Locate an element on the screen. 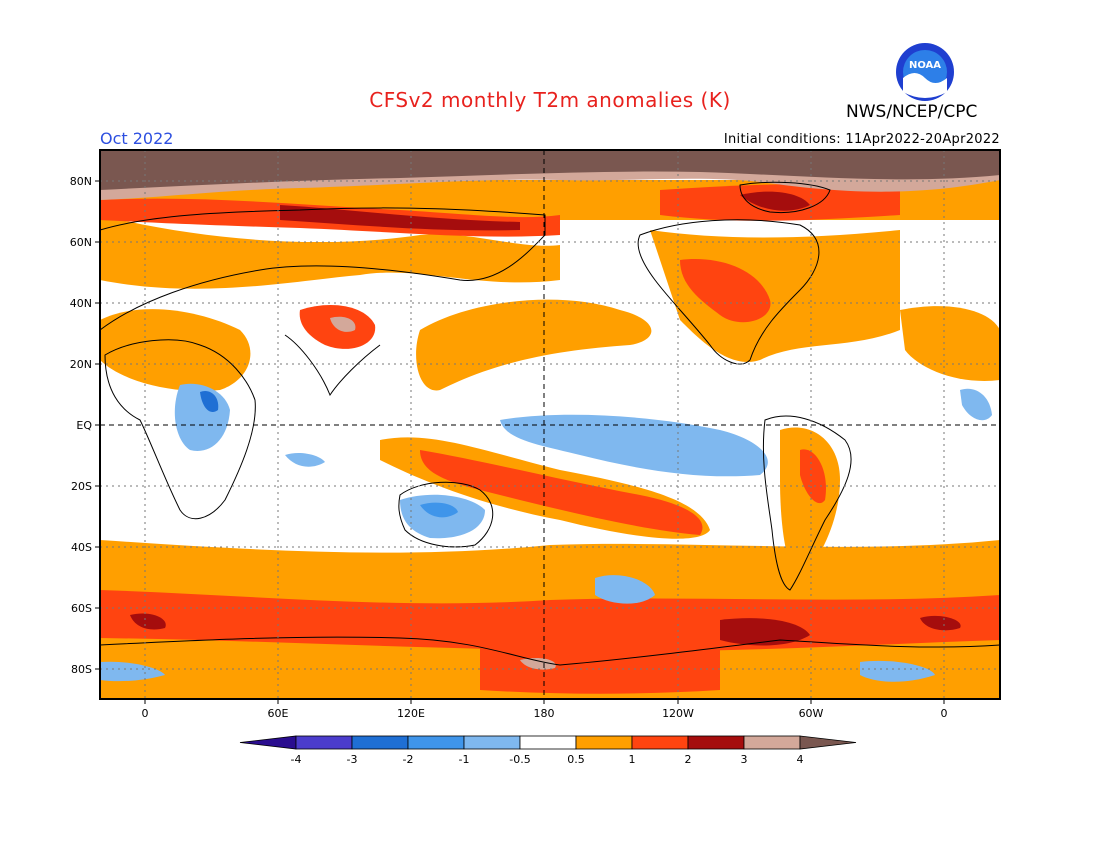 The image size is (1100, 854). lon-label: 60W is located at coordinates (811, 713).